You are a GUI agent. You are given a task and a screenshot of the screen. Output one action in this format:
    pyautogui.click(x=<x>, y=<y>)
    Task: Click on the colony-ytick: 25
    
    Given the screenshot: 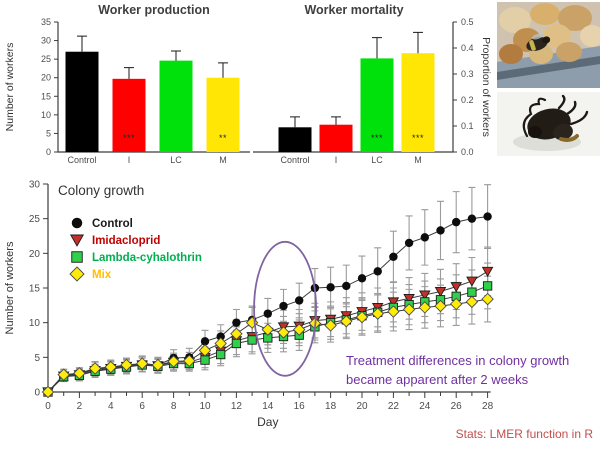 What is the action you would take?
    pyautogui.click(x=35, y=219)
    